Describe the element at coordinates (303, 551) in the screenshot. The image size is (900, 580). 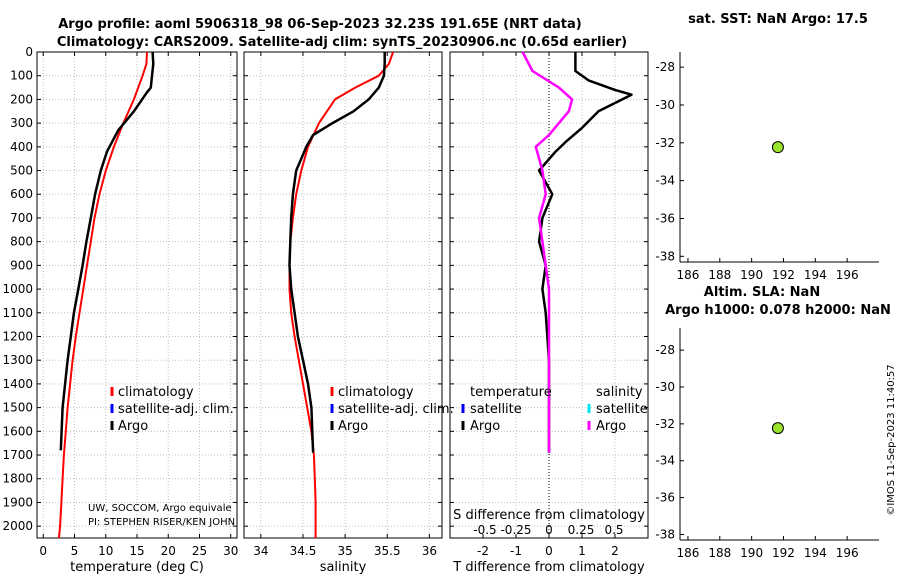
I see `x-tick-label: 34.5` at that location.